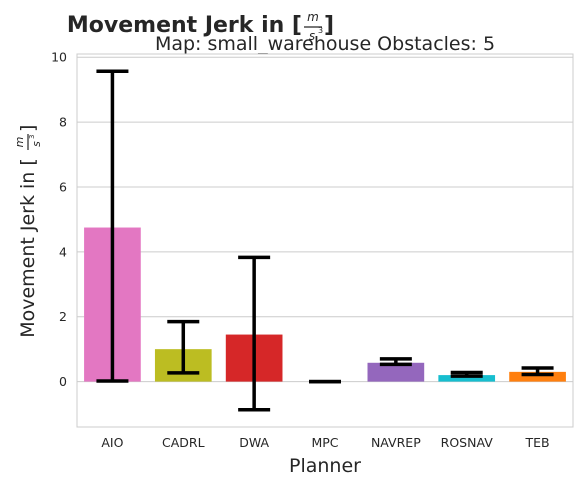  What do you see at coordinates (63, 381) in the screenshot?
I see `y-tick-label: 0` at bounding box center [63, 381].